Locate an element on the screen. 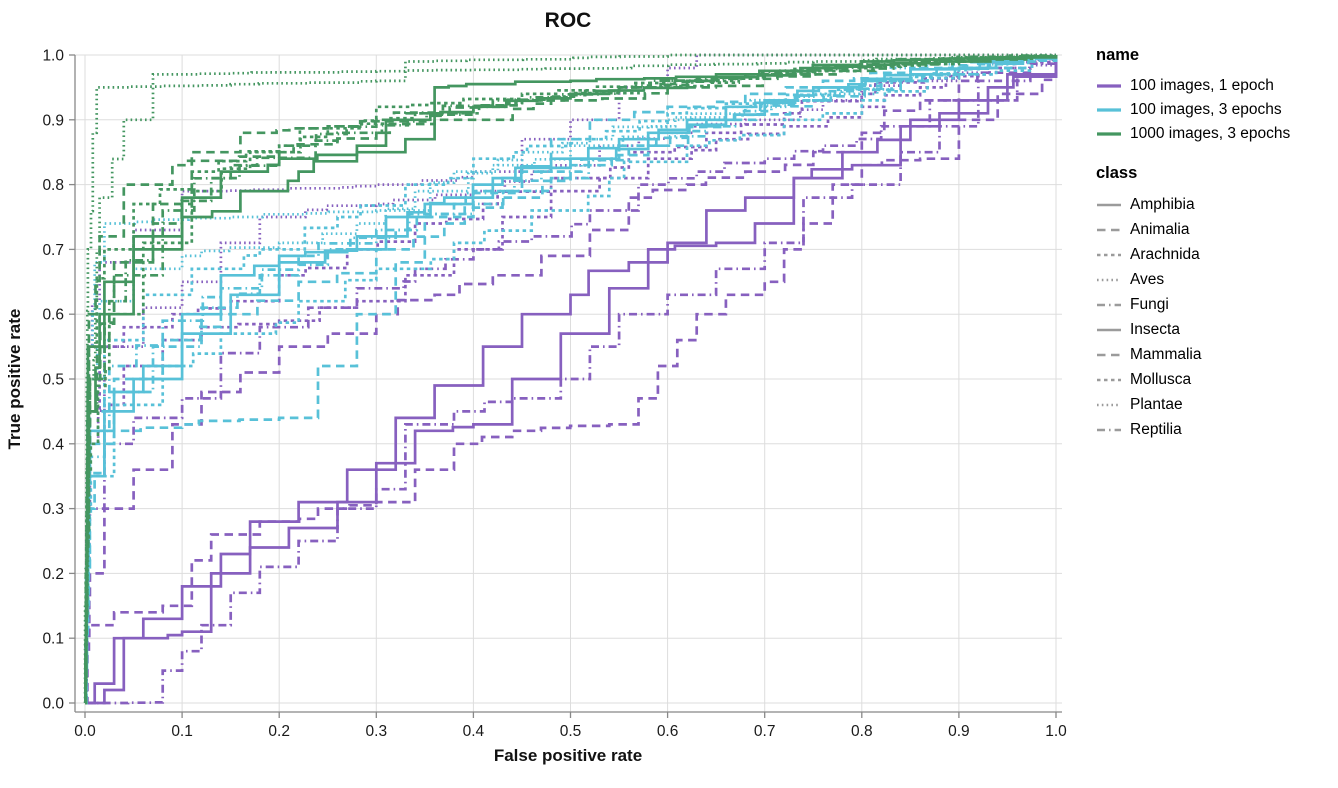  x-tick-label: 0.4 is located at coordinates (474, 731).